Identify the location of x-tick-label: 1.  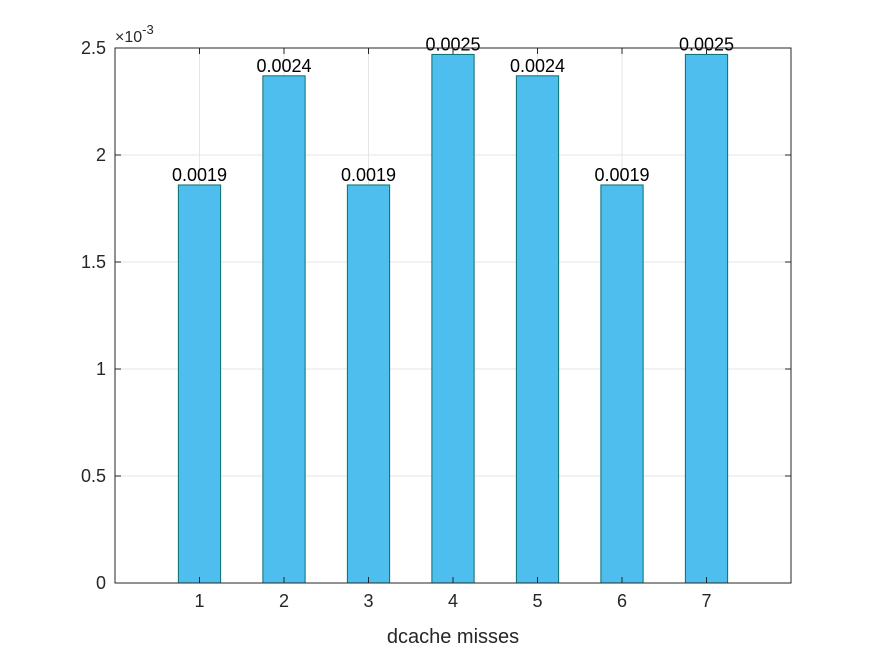
(199, 601).